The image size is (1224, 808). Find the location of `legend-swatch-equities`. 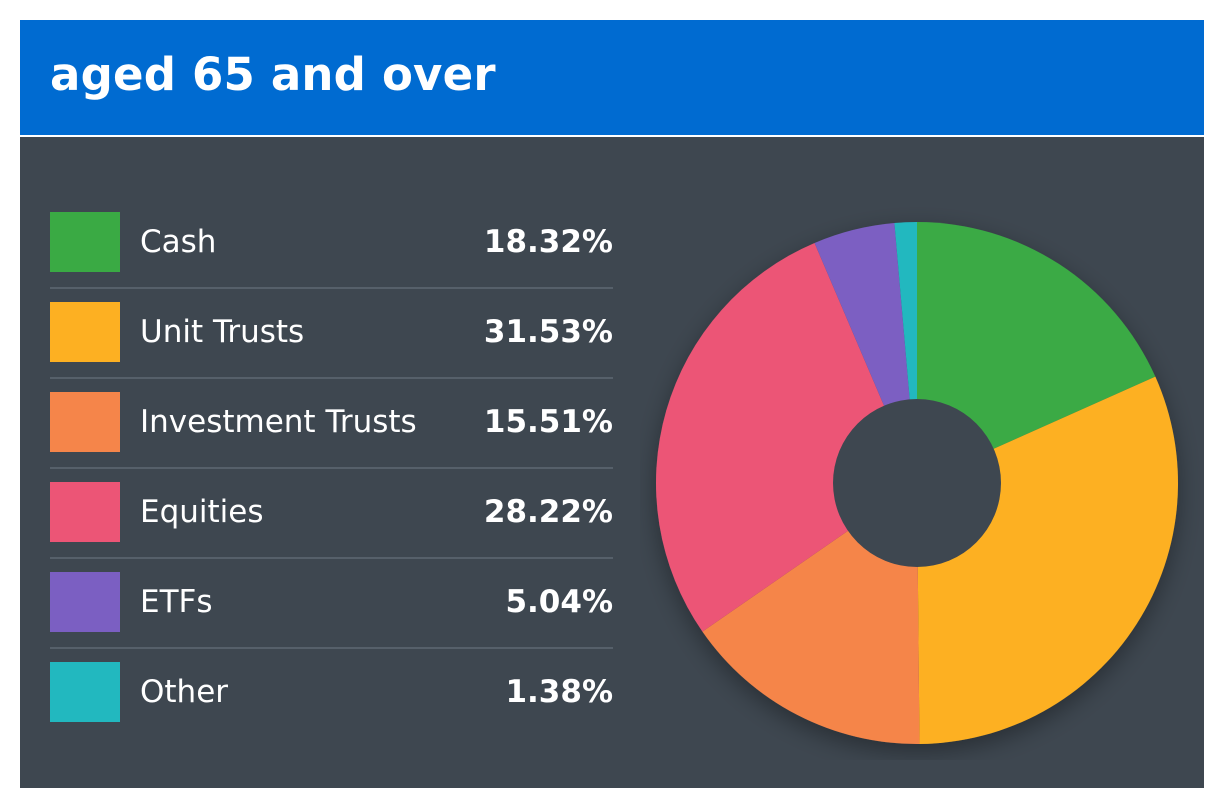

legend-swatch-equities is located at coordinates (85, 512).